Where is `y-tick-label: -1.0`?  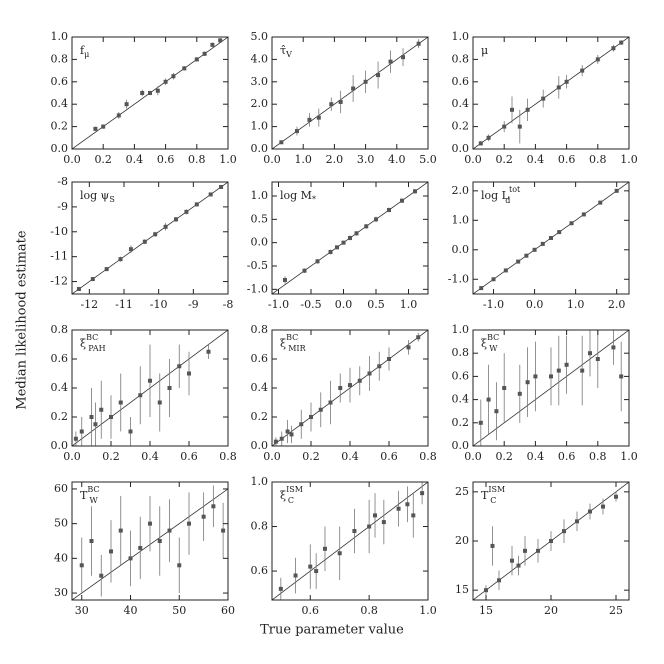
y-tick-label: -1.0 is located at coordinates (257, 288).